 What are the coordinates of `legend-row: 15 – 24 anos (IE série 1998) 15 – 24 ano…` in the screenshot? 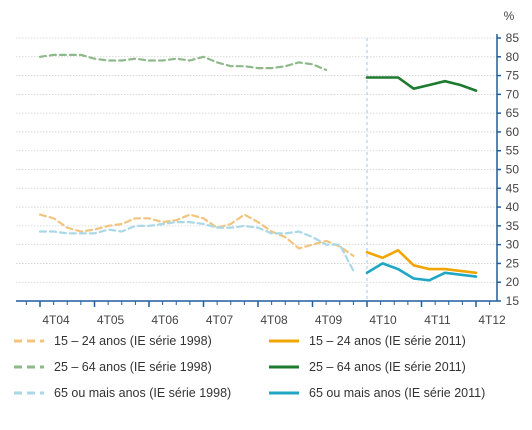 It's located at (269, 341).